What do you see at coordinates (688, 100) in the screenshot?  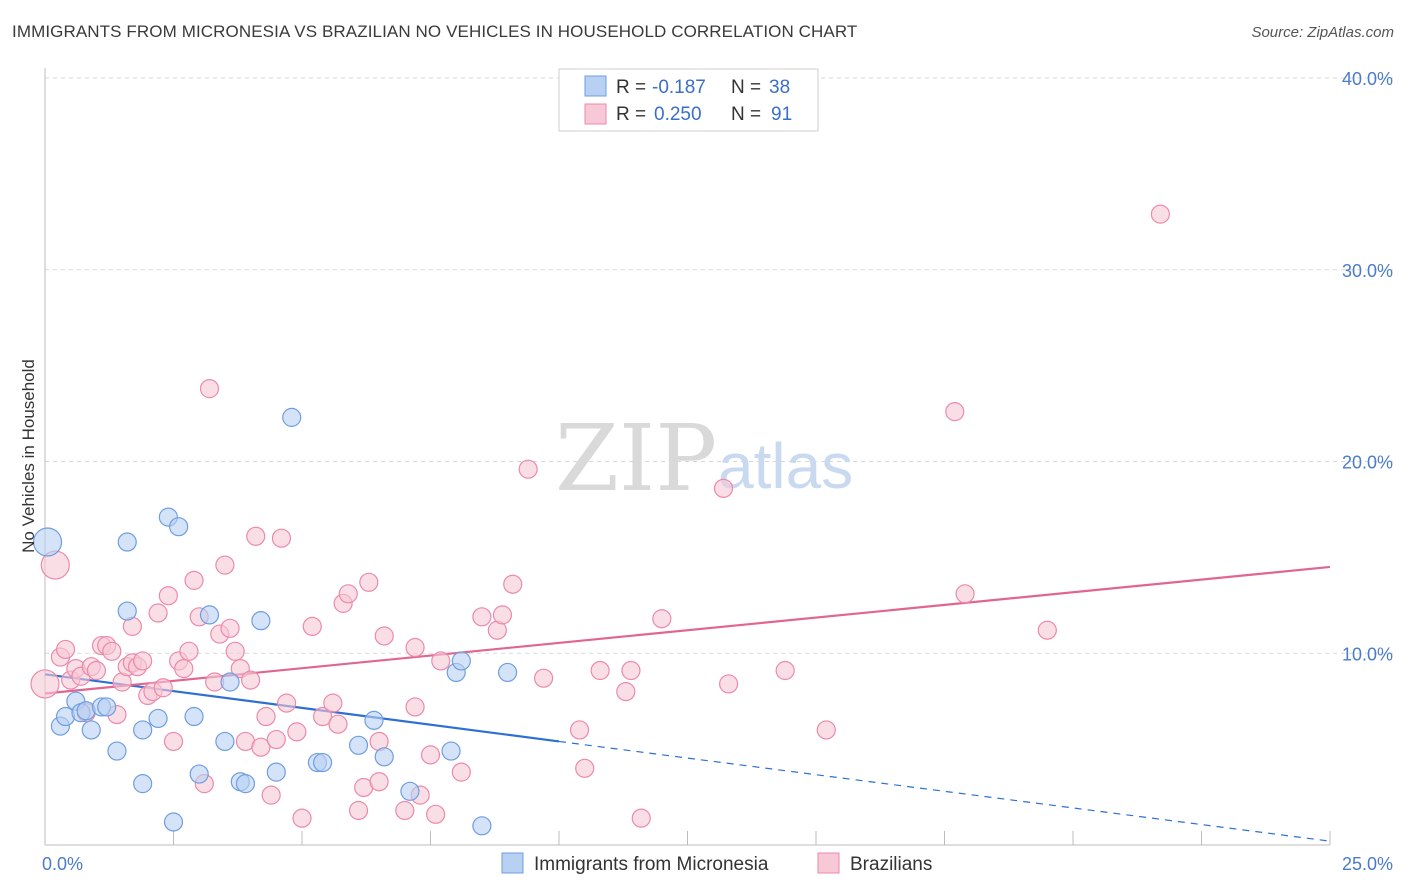 I see `correlation-legend: R = -0.187 N = 38 R = 0.250 N = 91` at bounding box center [688, 100].